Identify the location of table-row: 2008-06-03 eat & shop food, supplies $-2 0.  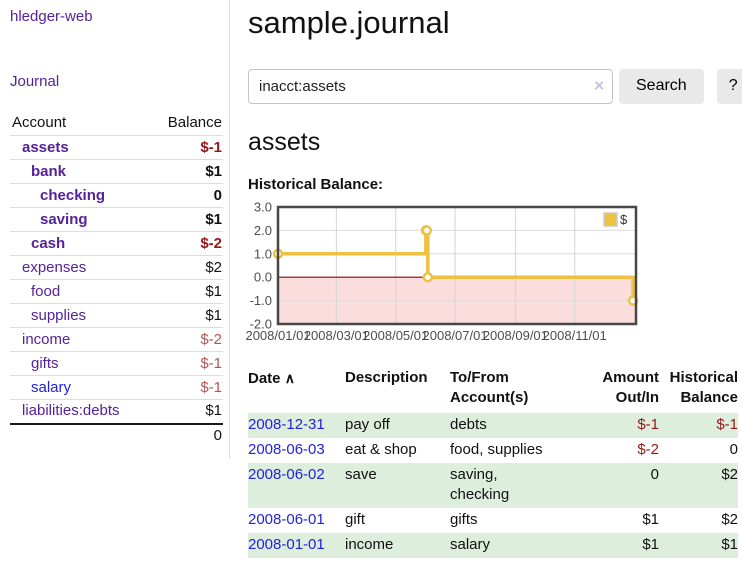
(493, 450).